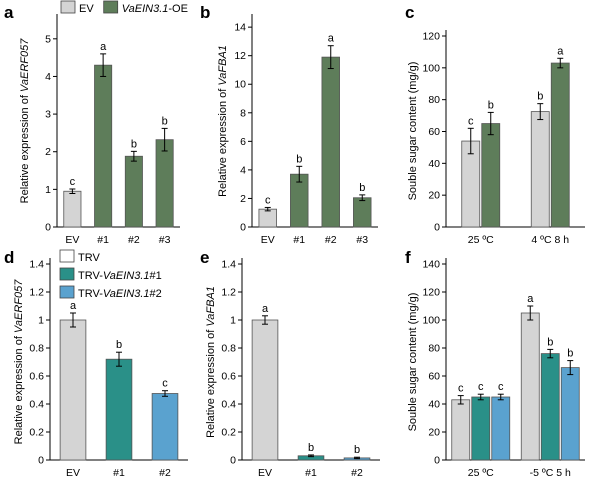 The height and width of the screenshot is (494, 596). Describe the element at coordinates (550, 240) in the screenshot. I see `x-tick-label-c-1: 4 ºC 8 h` at that location.